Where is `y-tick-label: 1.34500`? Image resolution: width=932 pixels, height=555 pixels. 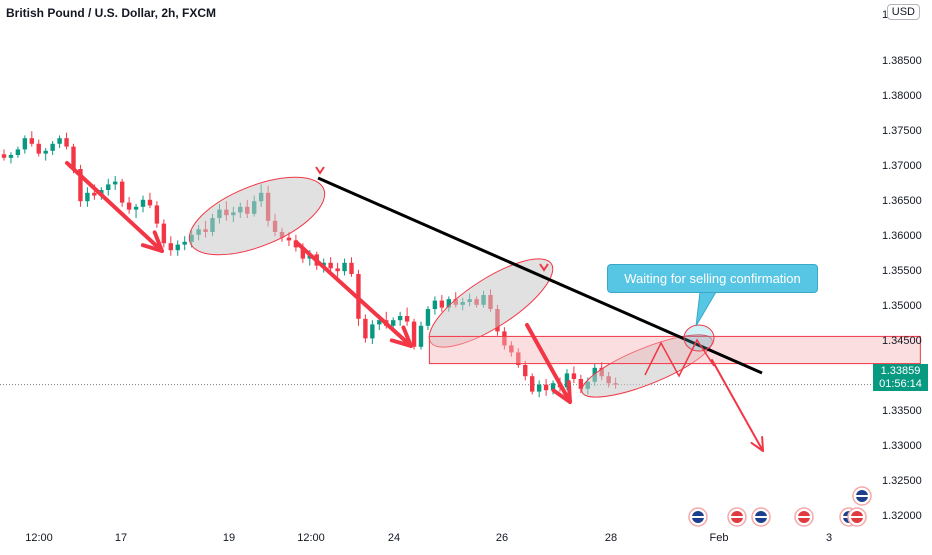
y-tick-label: 1.34500 is located at coordinates (902, 341).